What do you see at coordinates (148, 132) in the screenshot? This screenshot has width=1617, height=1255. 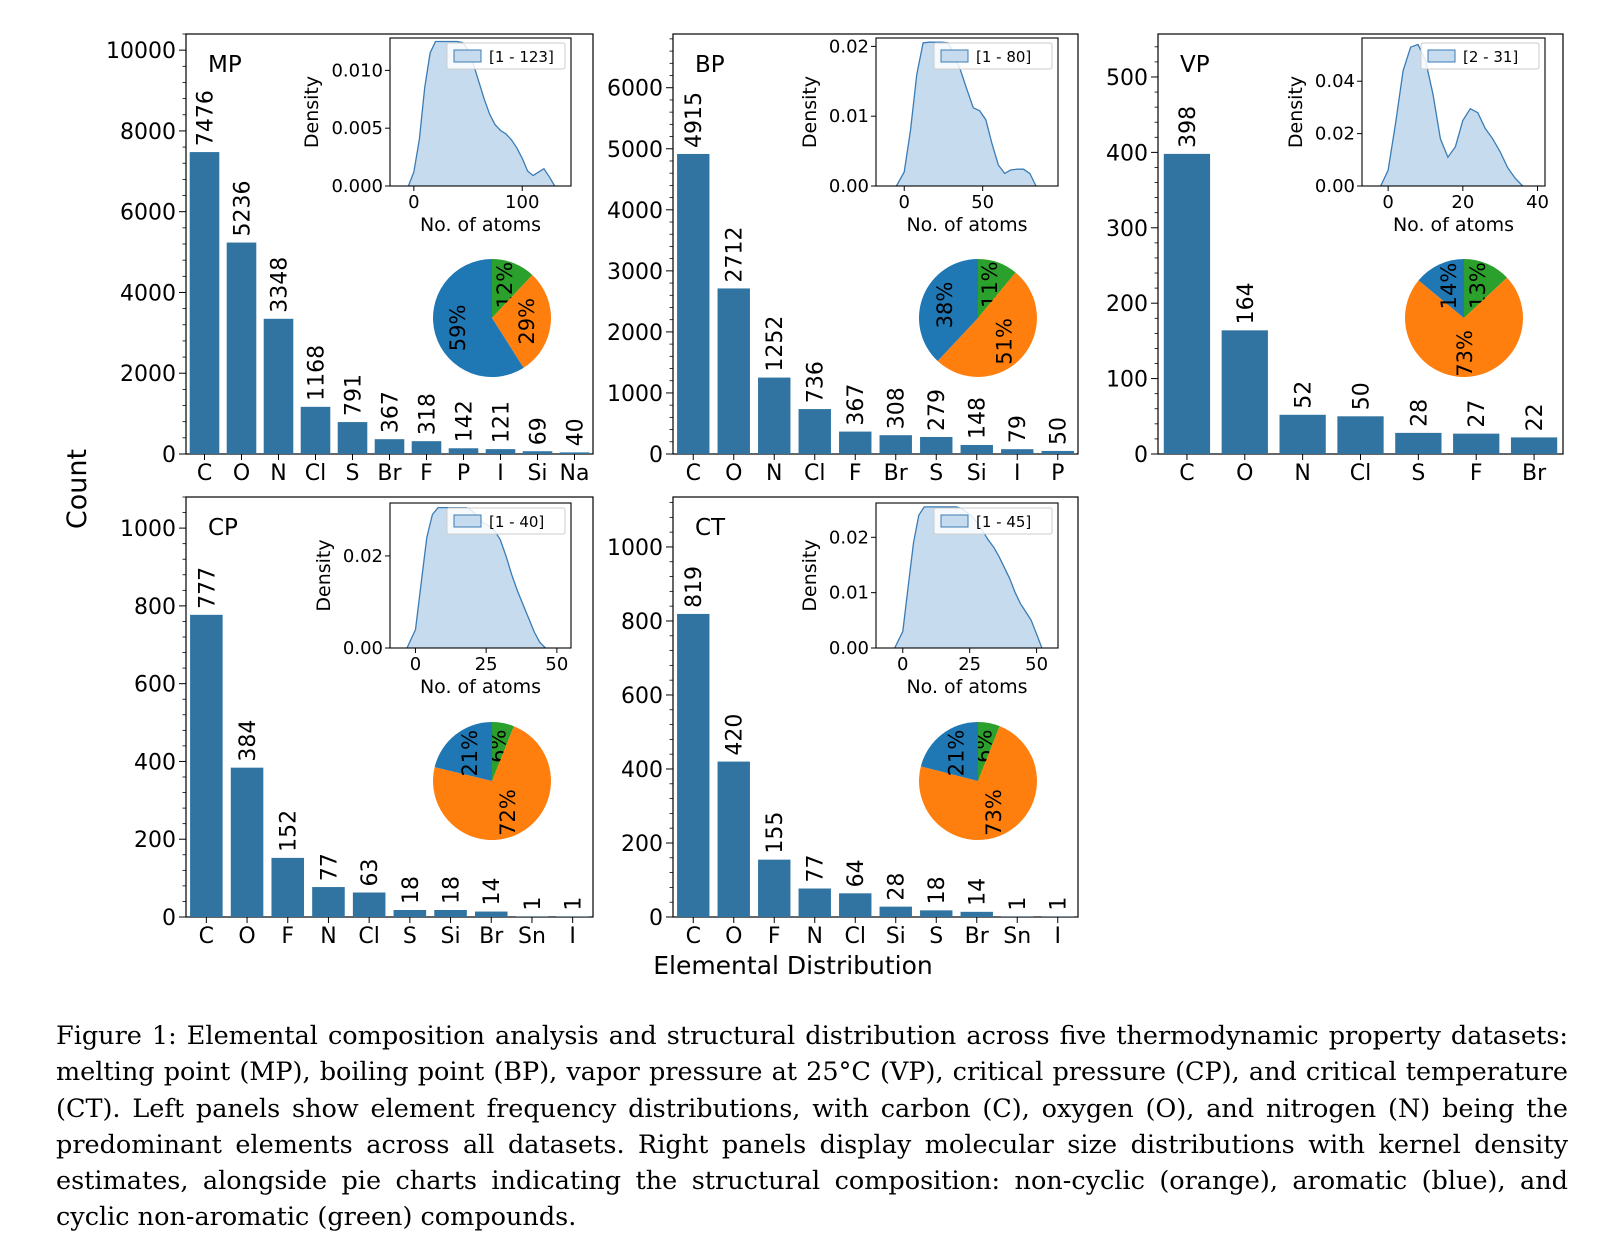 I see `y-tick-label: 8000` at bounding box center [148, 132].